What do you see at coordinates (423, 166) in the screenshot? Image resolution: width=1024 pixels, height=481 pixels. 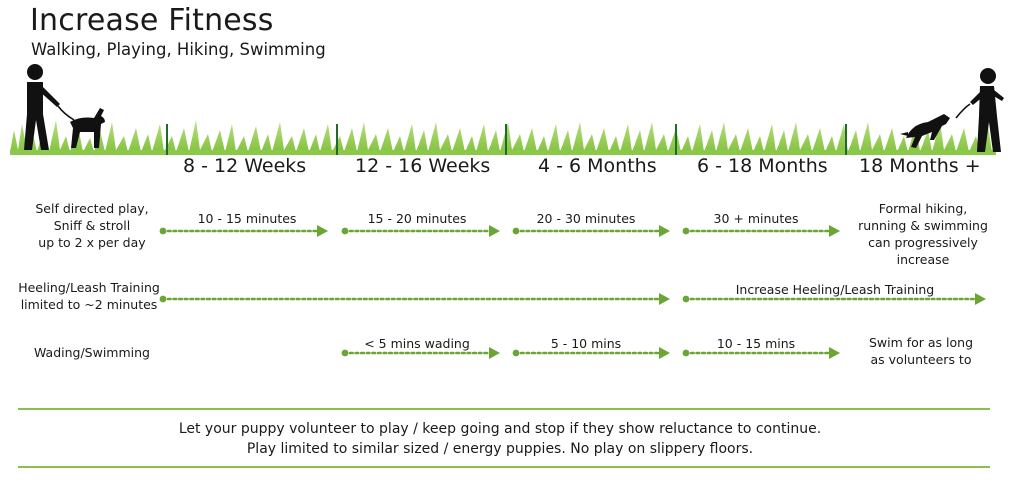 I see `stage-label-2: 12 - 16 Weeks` at bounding box center [423, 166].